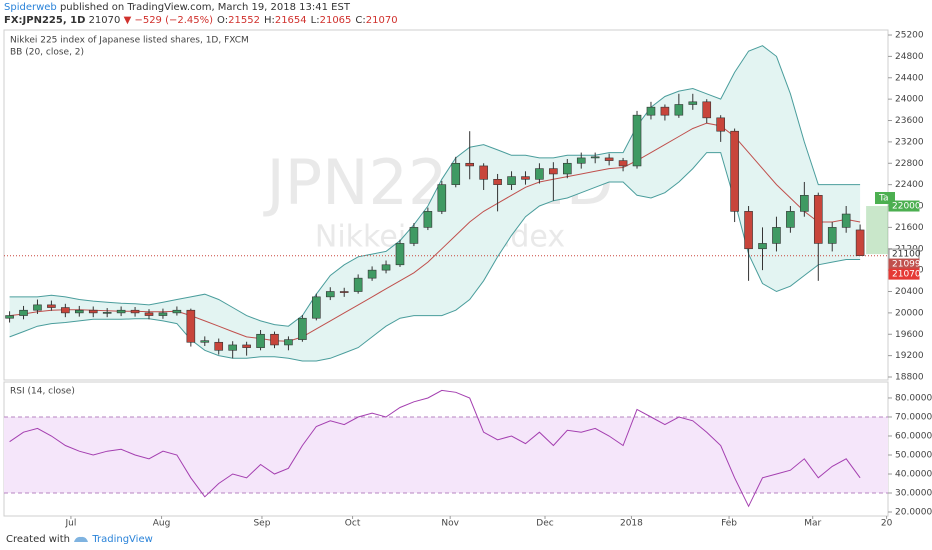  I want to click on y-tick-label: 24400, so click(909, 78).